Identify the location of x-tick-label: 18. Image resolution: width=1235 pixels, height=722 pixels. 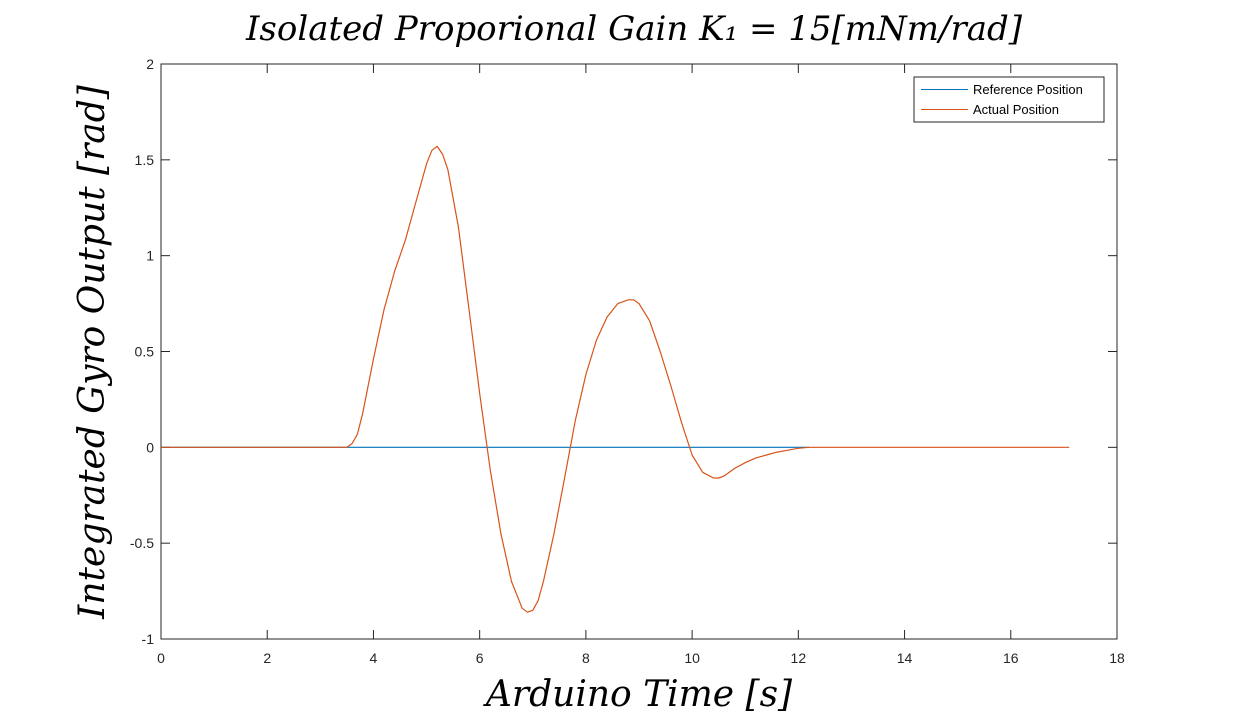
(1117, 658).